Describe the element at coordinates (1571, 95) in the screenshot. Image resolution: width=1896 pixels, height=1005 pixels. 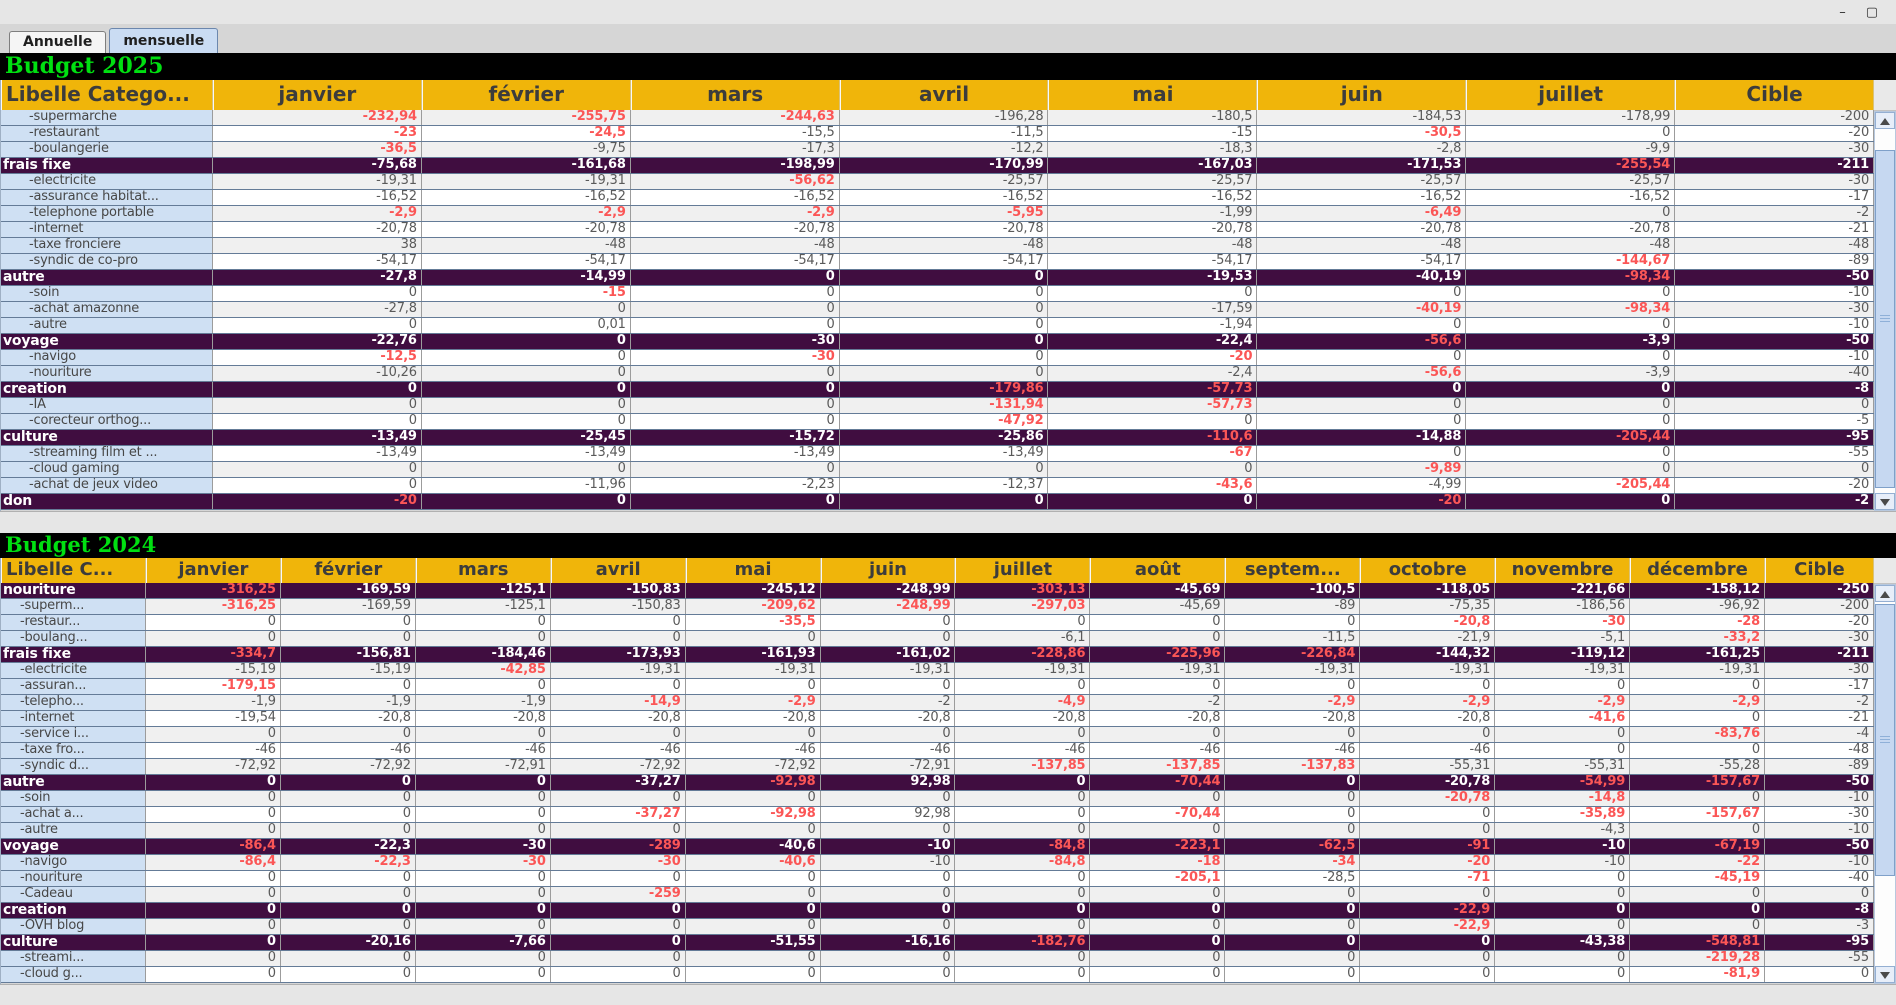
I see `column-header: juillet` at that location.